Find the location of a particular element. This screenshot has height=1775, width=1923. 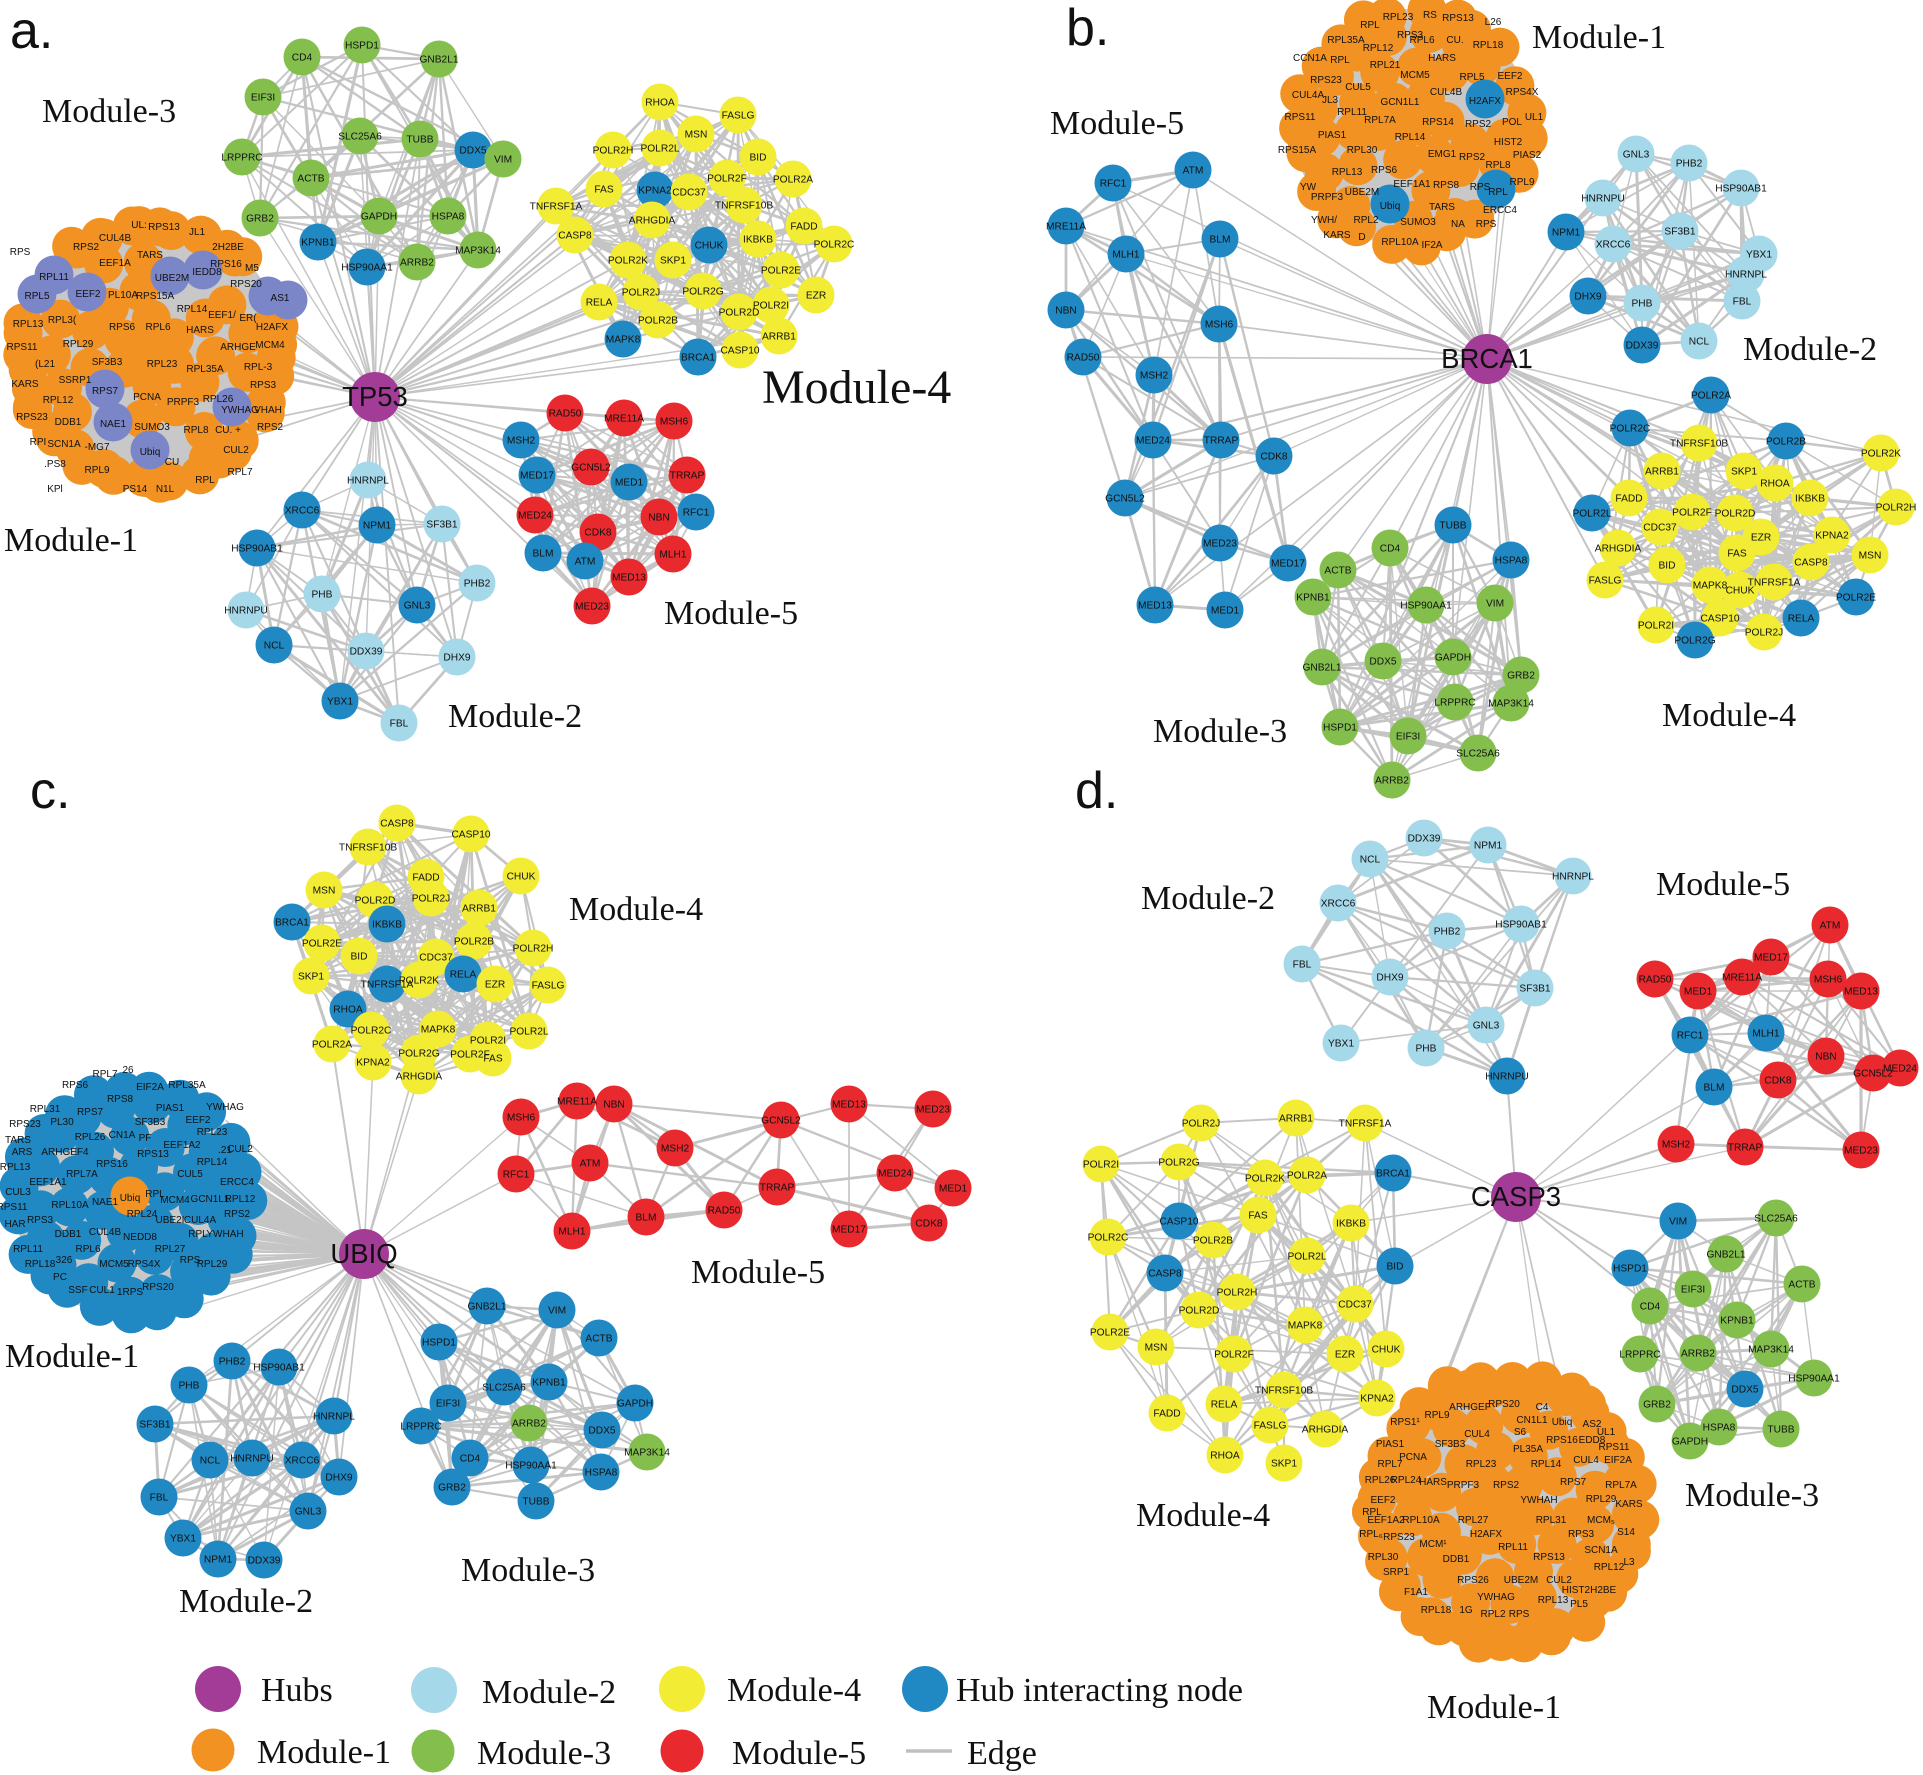

svg-text: TNFRSF1A is located at coordinates (1365, 1124).